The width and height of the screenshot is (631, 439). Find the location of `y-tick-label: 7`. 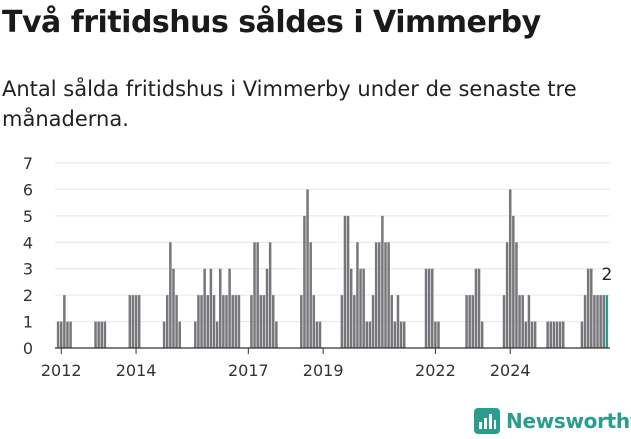

y-tick-label: 7 is located at coordinates (28, 163).